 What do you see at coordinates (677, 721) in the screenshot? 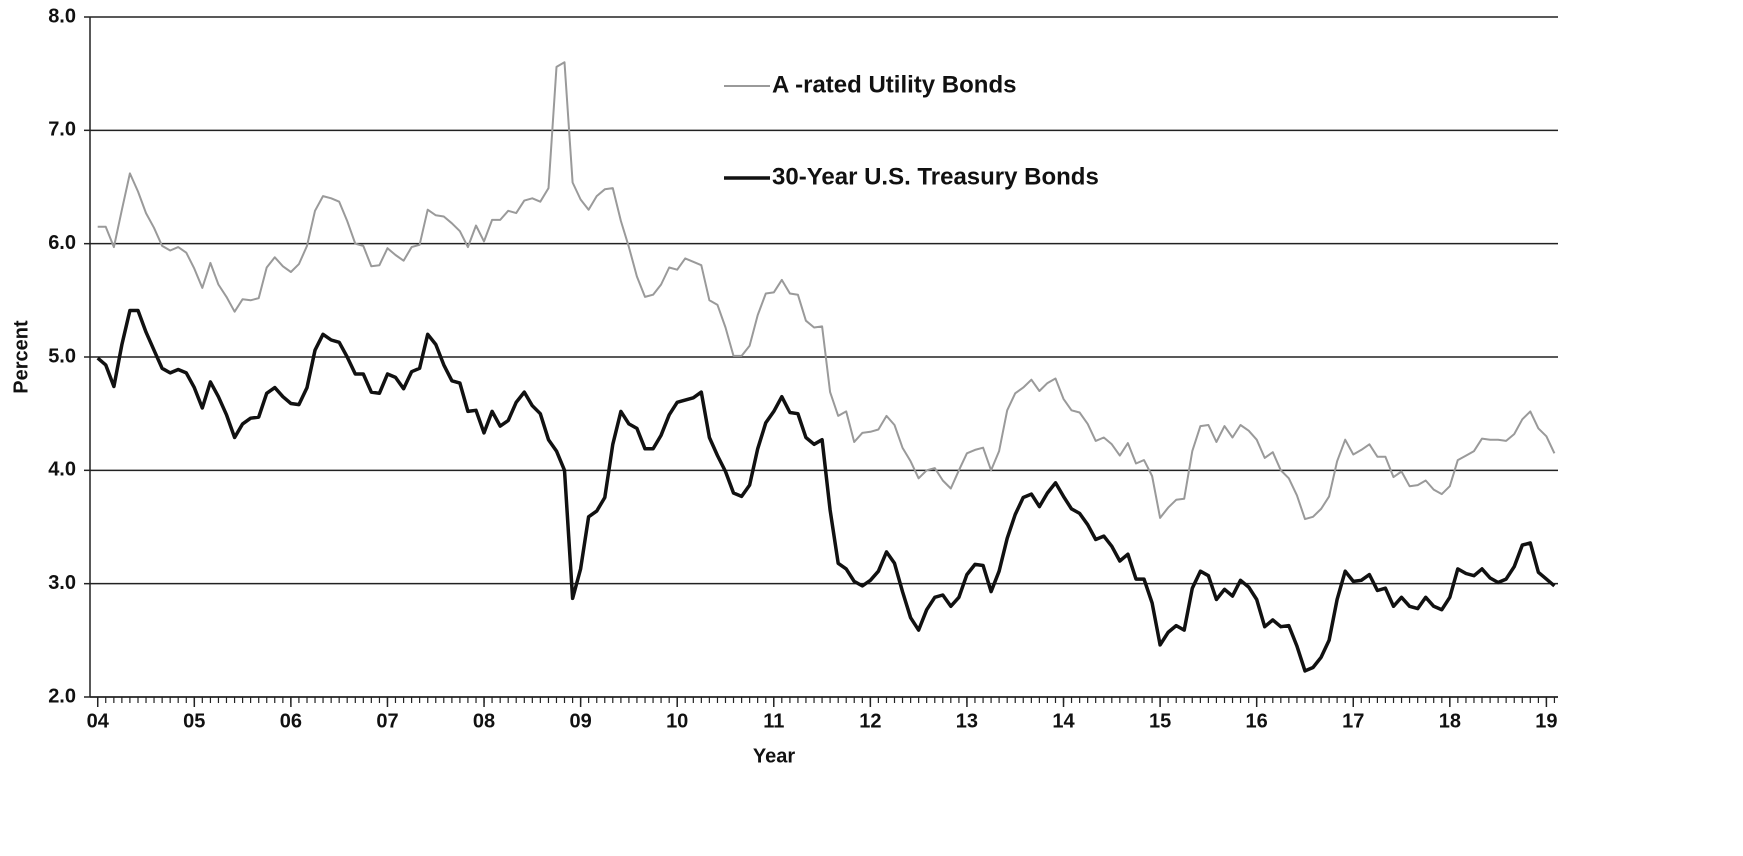
I see `x-tick-label: 10` at bounding box center [677, 721].